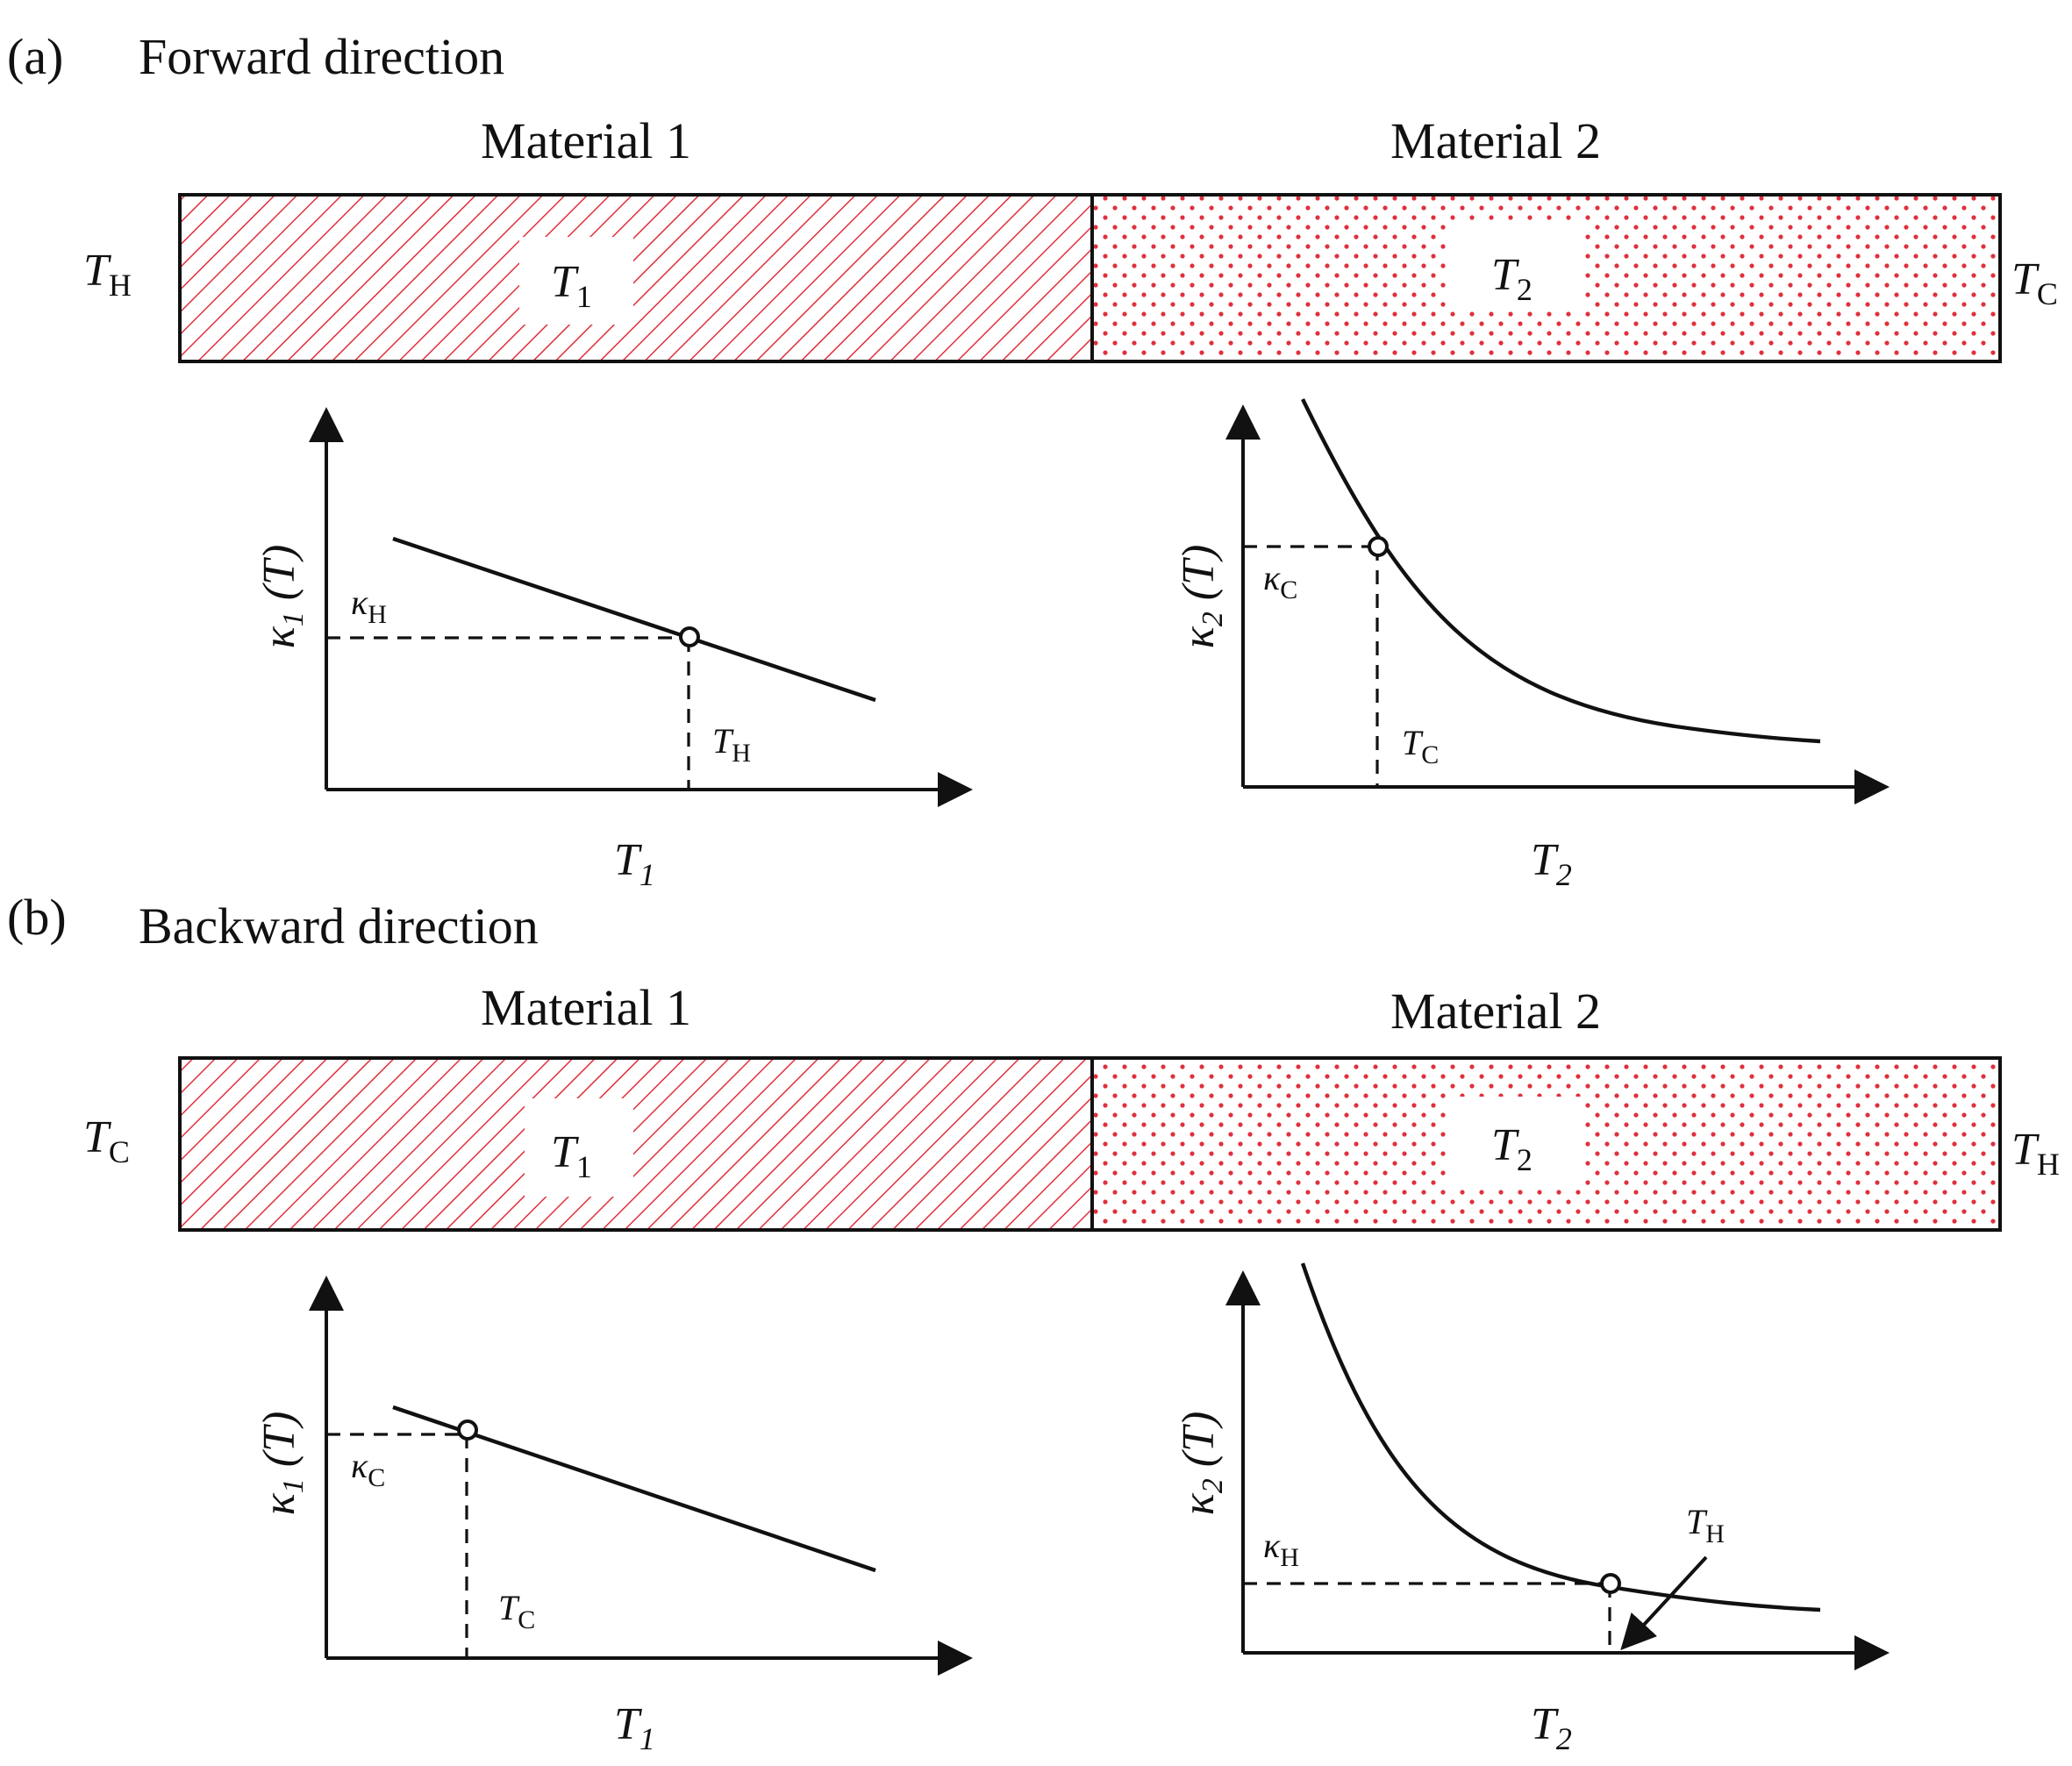 This screenshot has height=1766, width=2072. I want to click on panel-b-plot2-xlabel: T2, so click(1552, 1727).